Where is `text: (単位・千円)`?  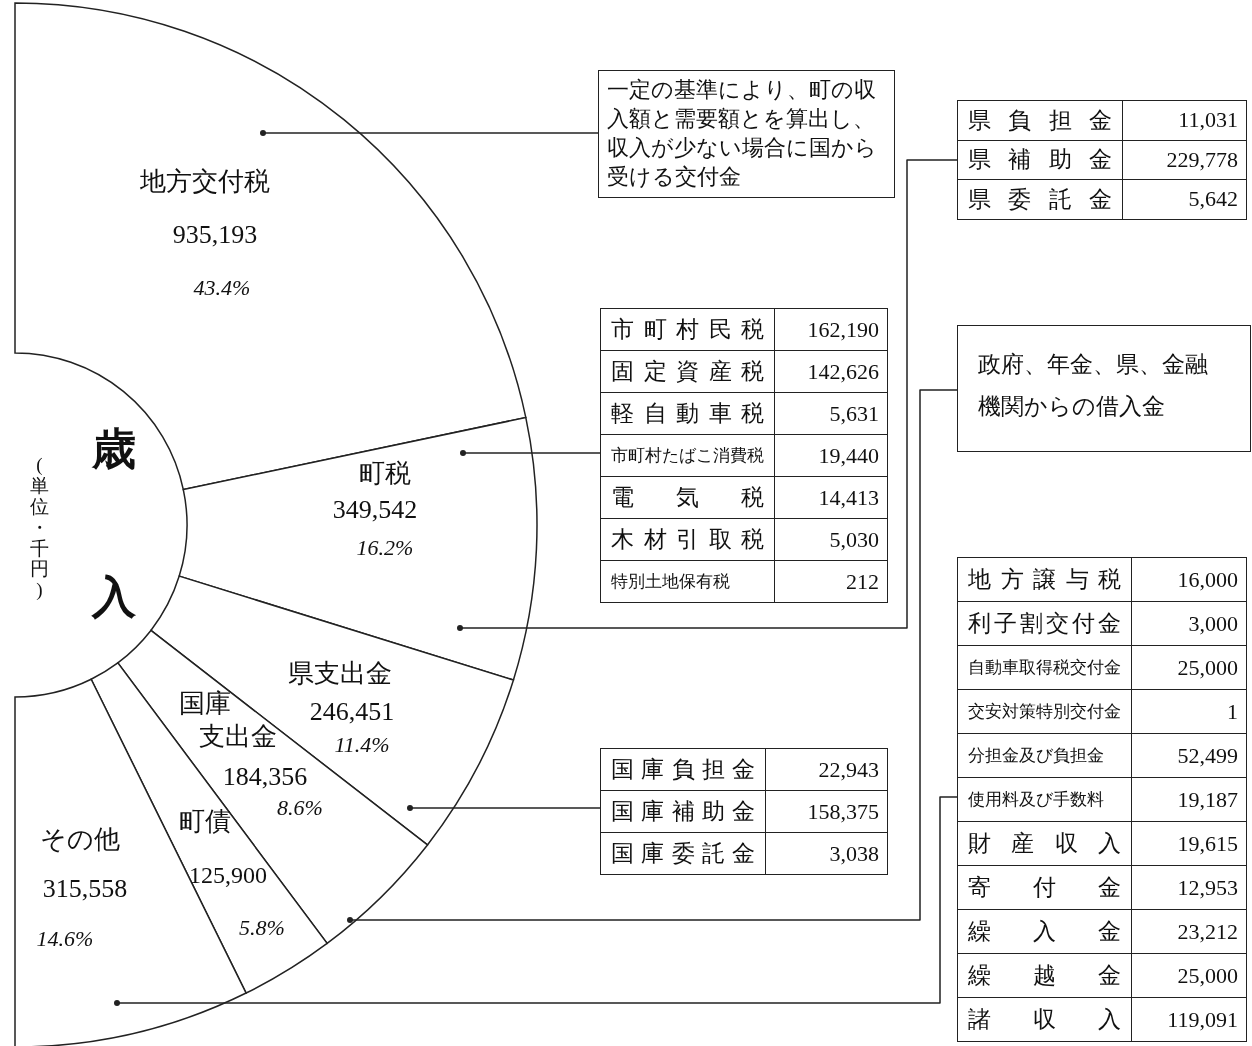
text: (単位・千円) is located at coordinates (39, 528).